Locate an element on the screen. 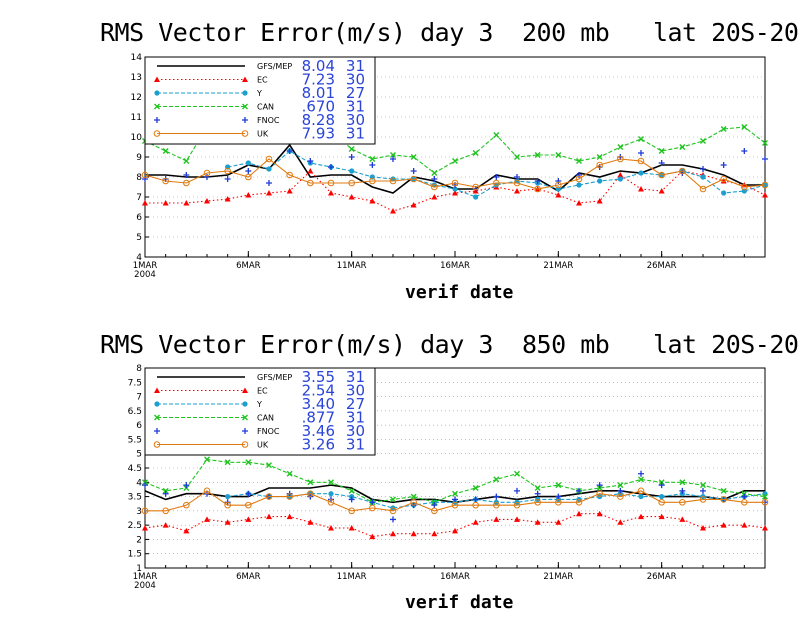 This screenshot has width=800, height=622. y-tick-label: 12 is located at coordinates (136, 98).